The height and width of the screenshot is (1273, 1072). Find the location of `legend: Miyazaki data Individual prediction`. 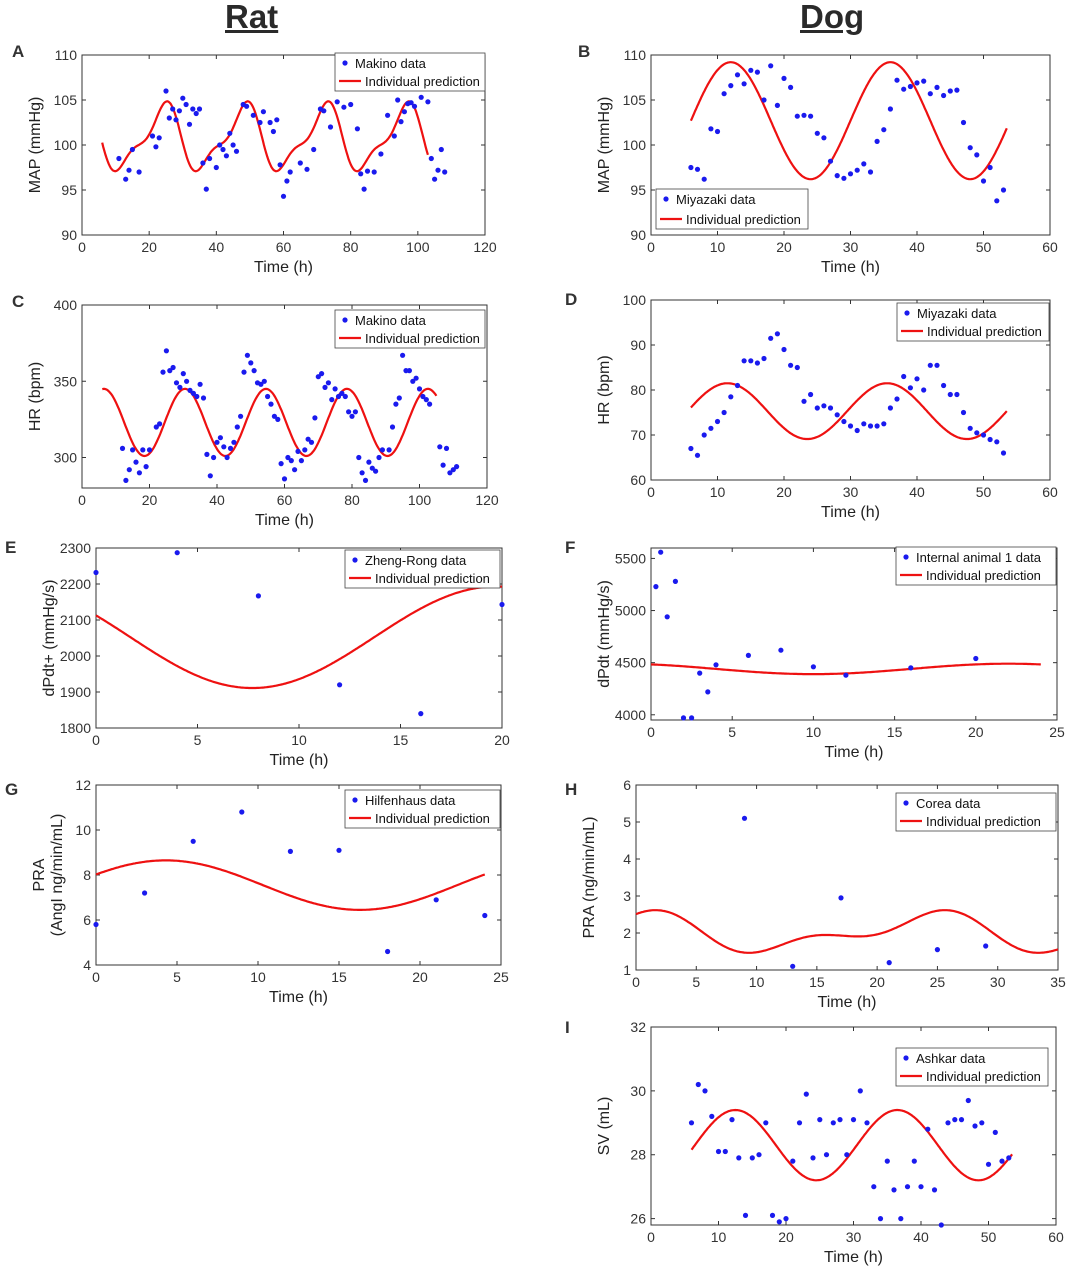

legend: Miyazaki data Individual prediction is located at coordinates (973, 322).